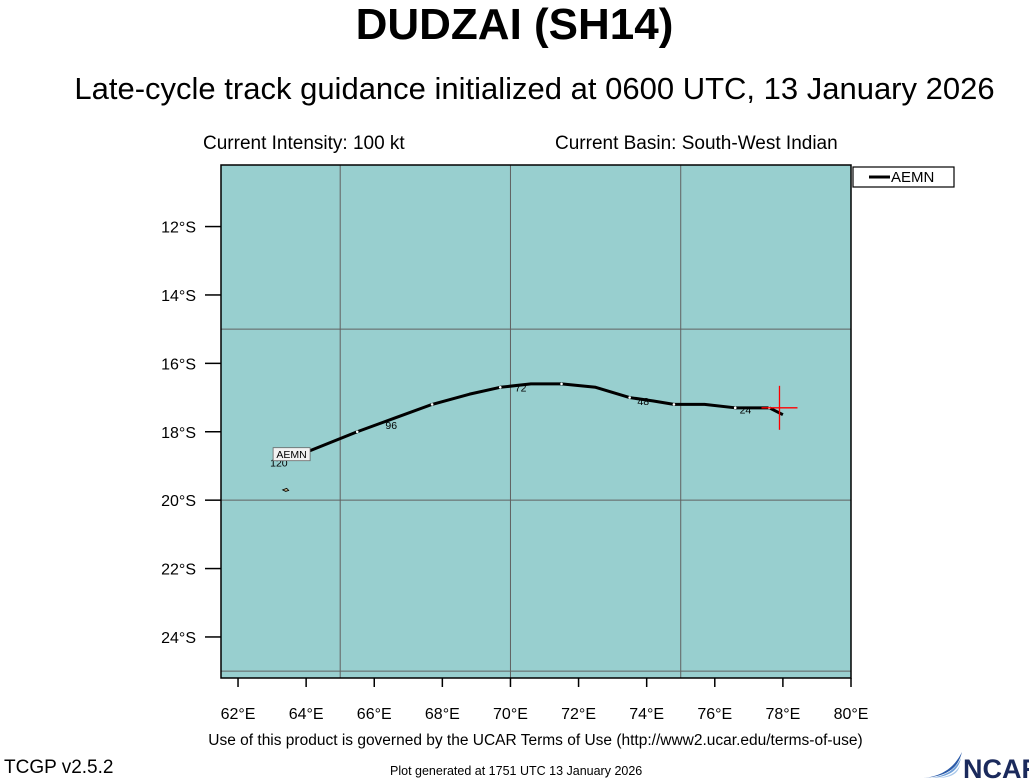 This screenshot has height=780, width=1029. I want to click on x-tick-label: 66°E, so click(374, 714).